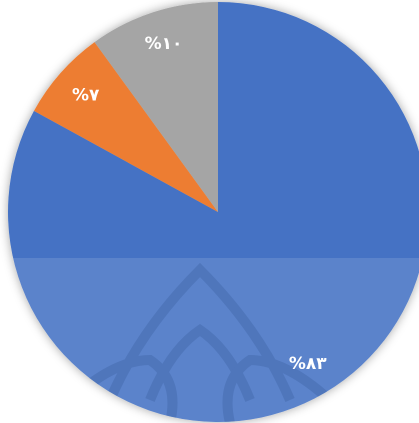 The width and height of the screenshot is (419, 423). Describe the element at coordinates (156, 107) in the screenshot. I see `pie-slice` at that location.